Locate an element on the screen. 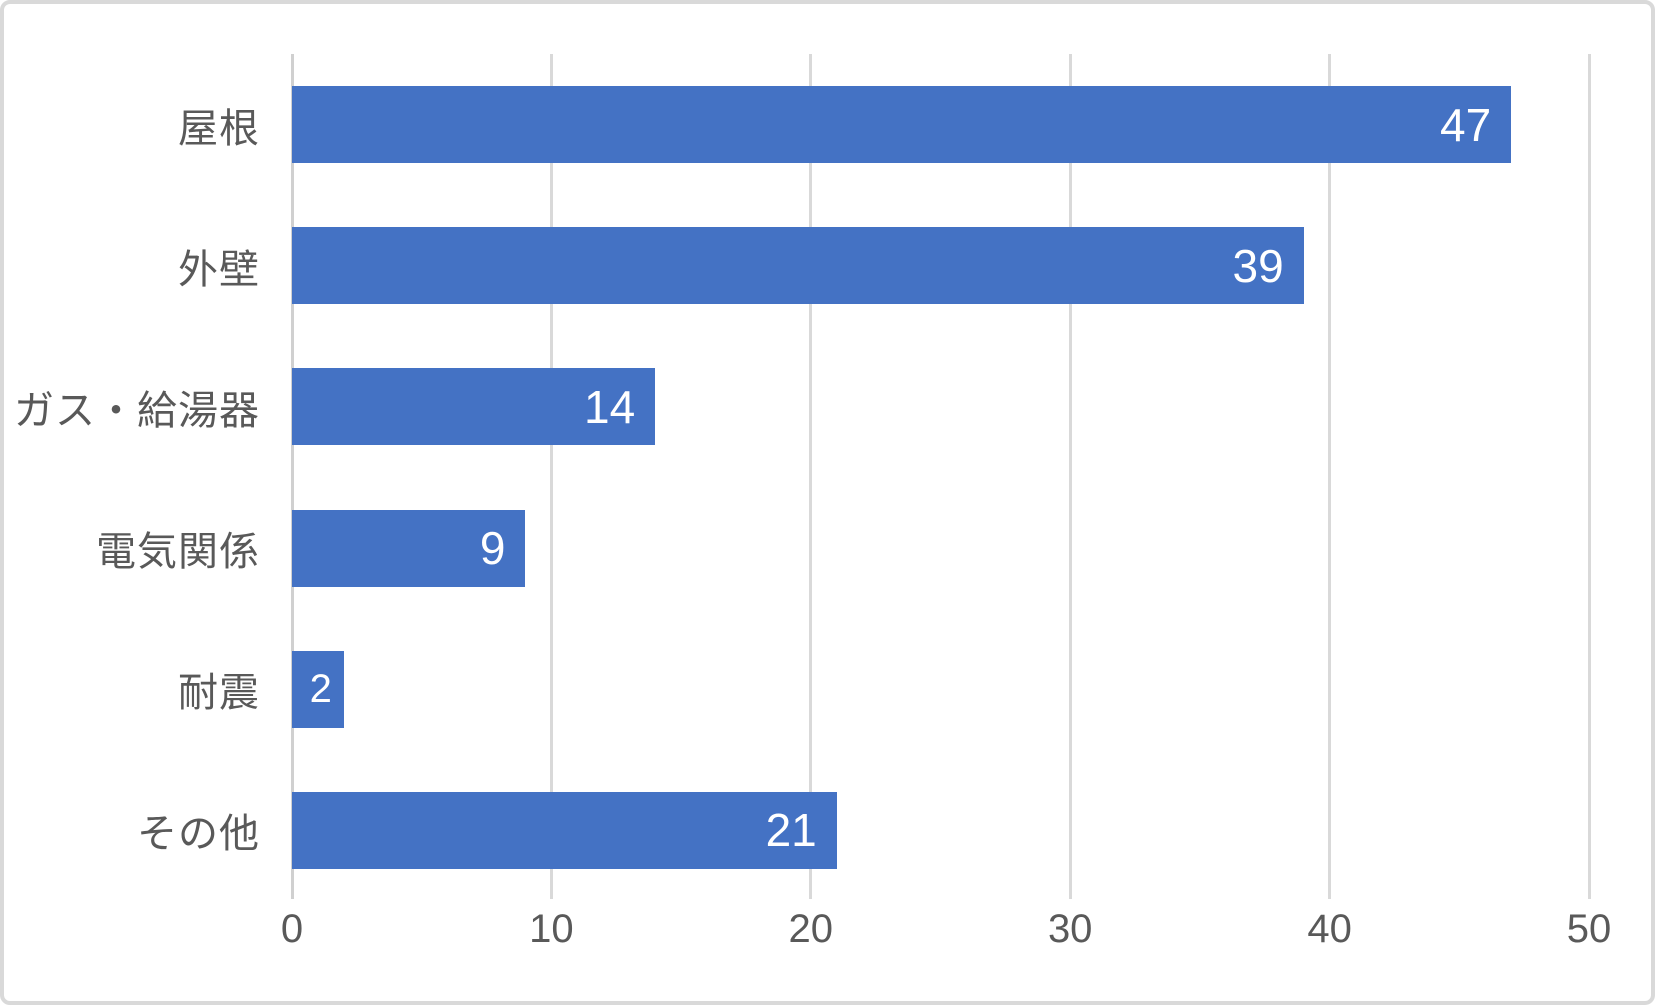 This screenshot has height=1005, width=1655. bar-row: 屋根 47 is located at coordinates (883, 124).